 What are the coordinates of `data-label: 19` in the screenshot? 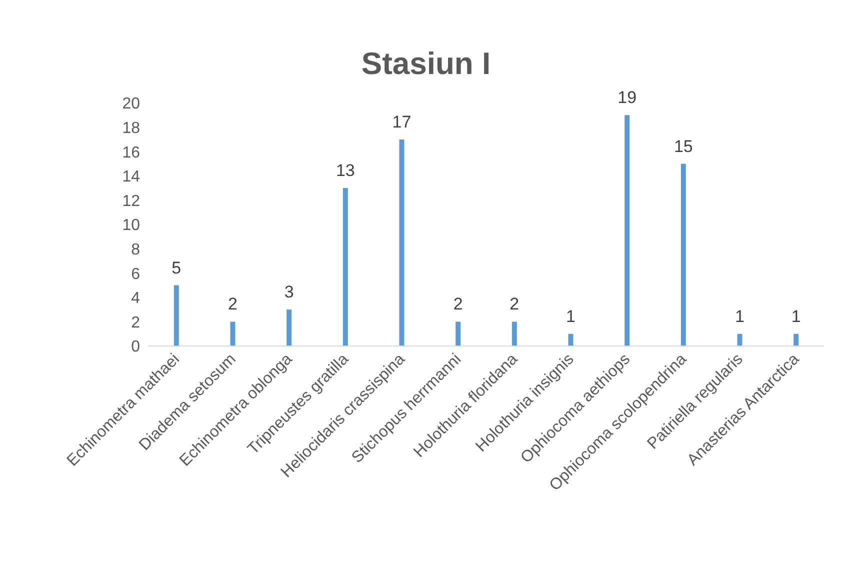 It's located at (627, 98).